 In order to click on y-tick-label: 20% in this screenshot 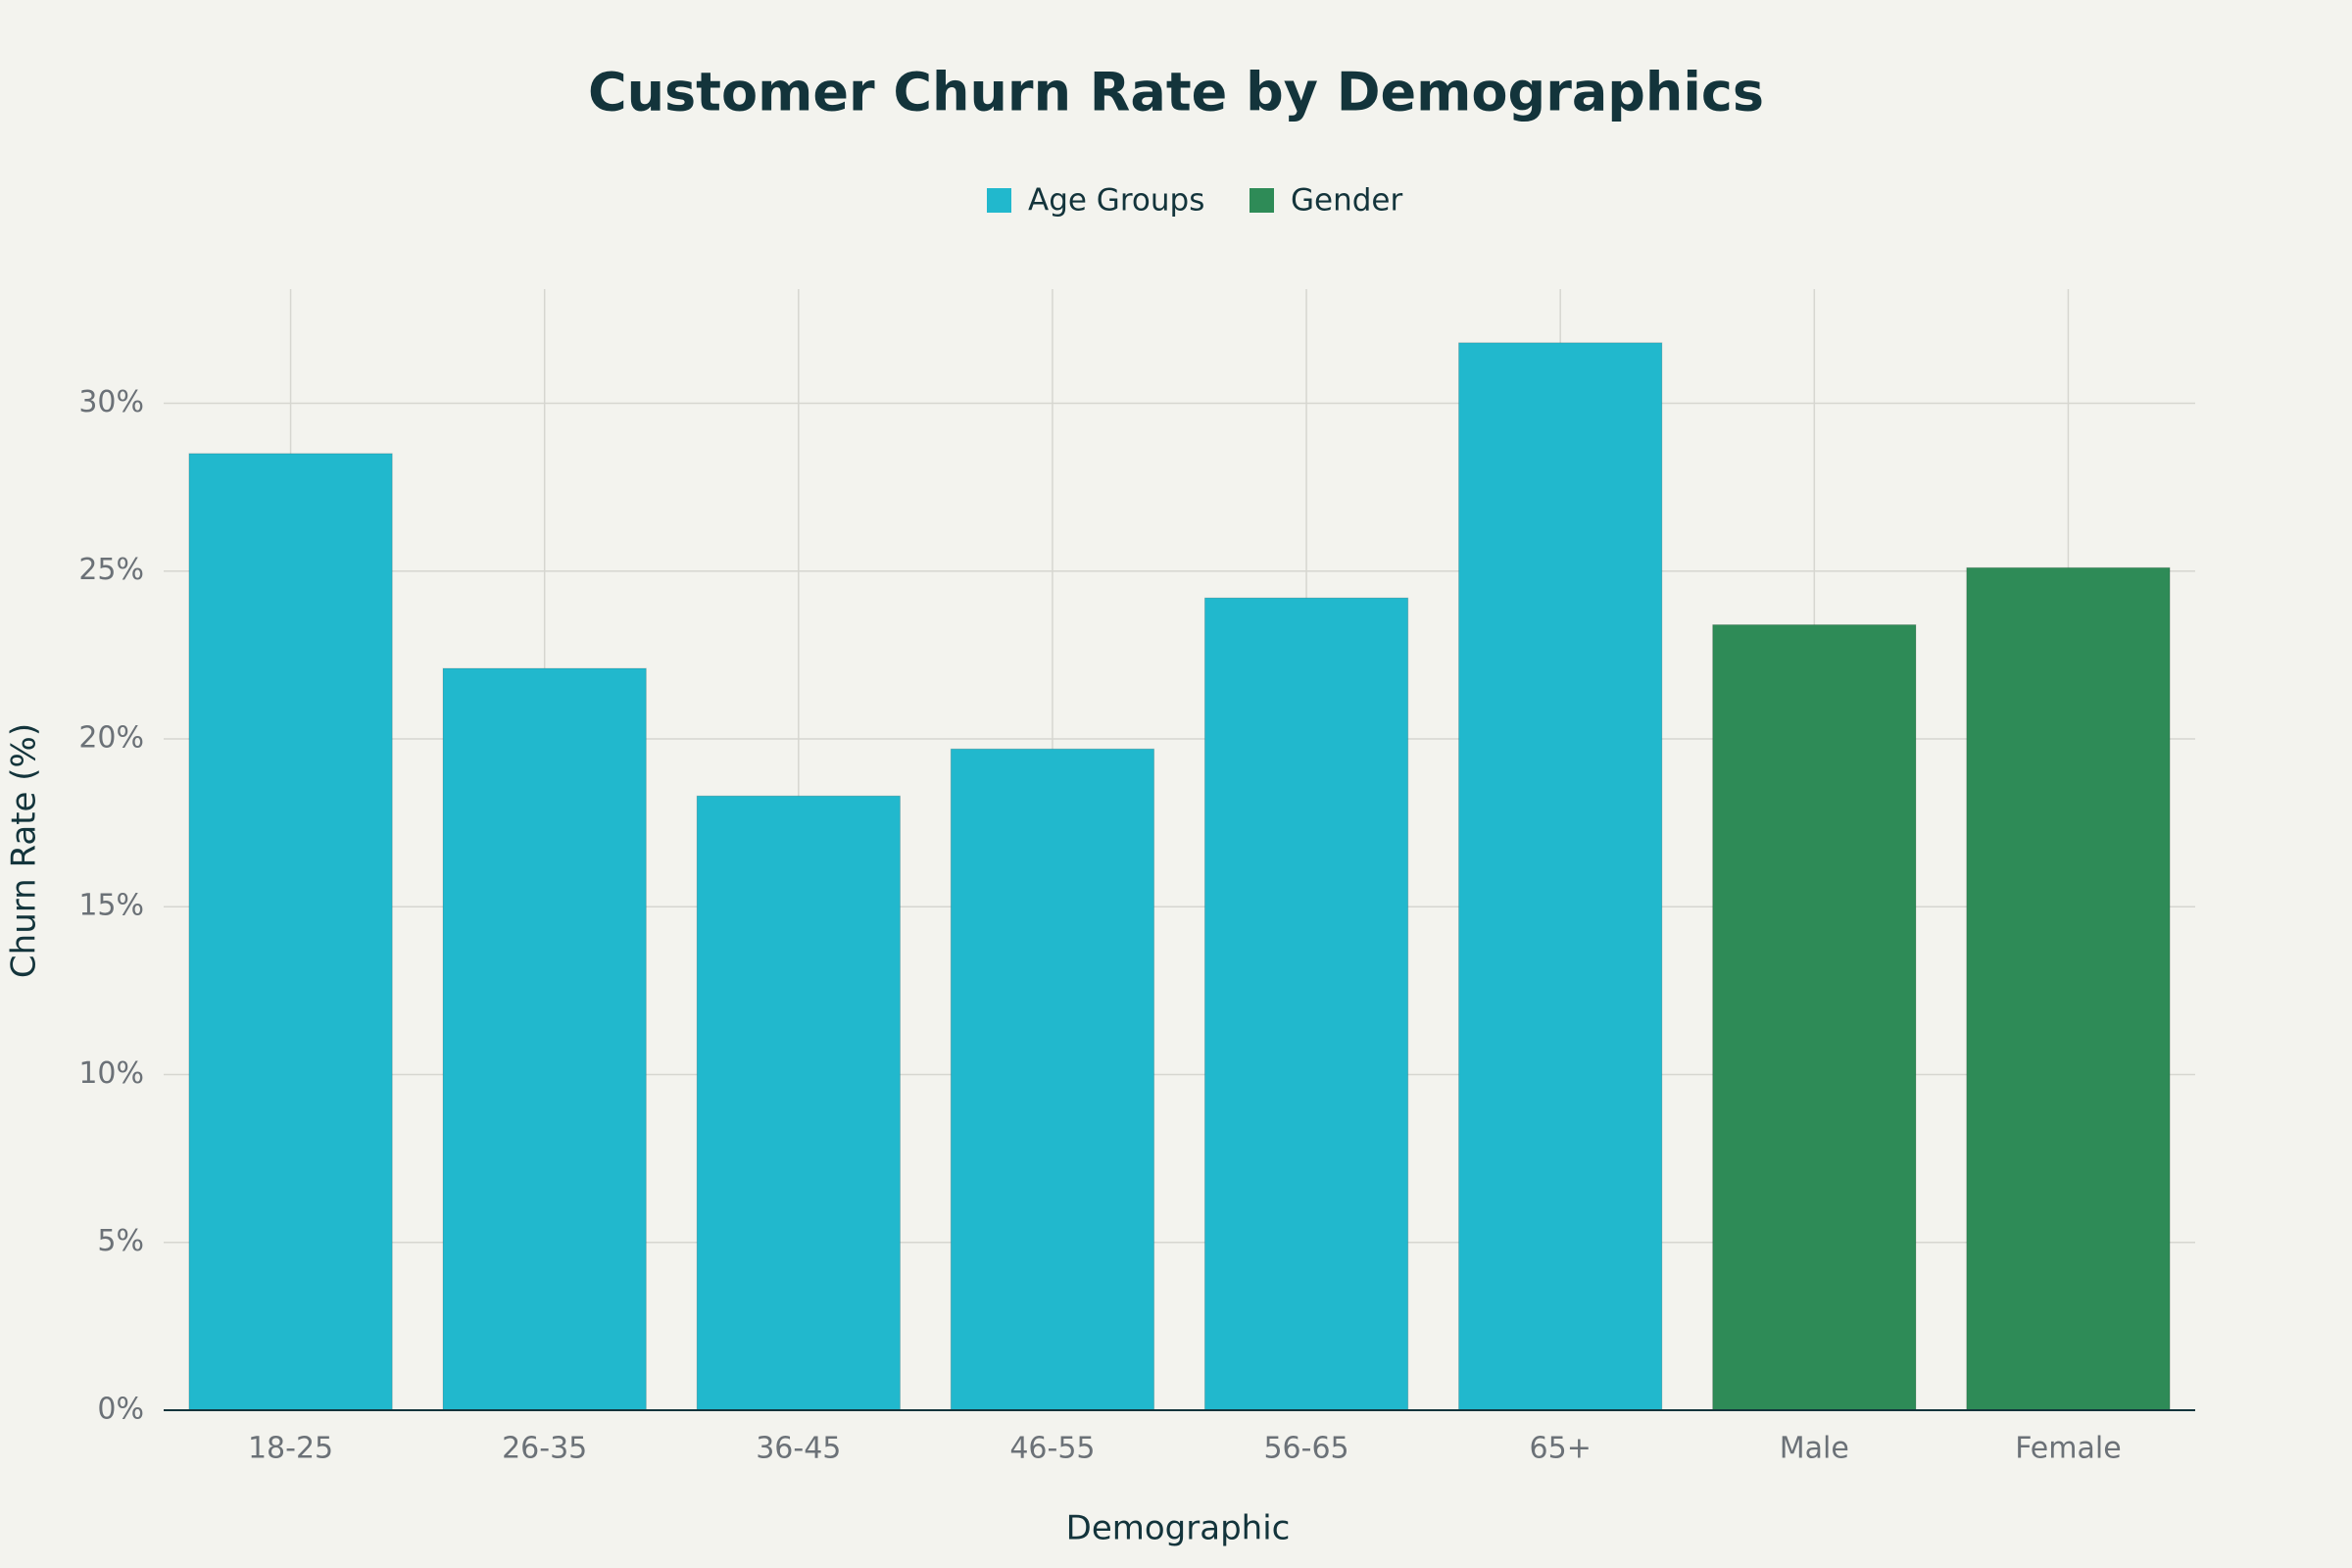, I will do `click(111, 737)`.